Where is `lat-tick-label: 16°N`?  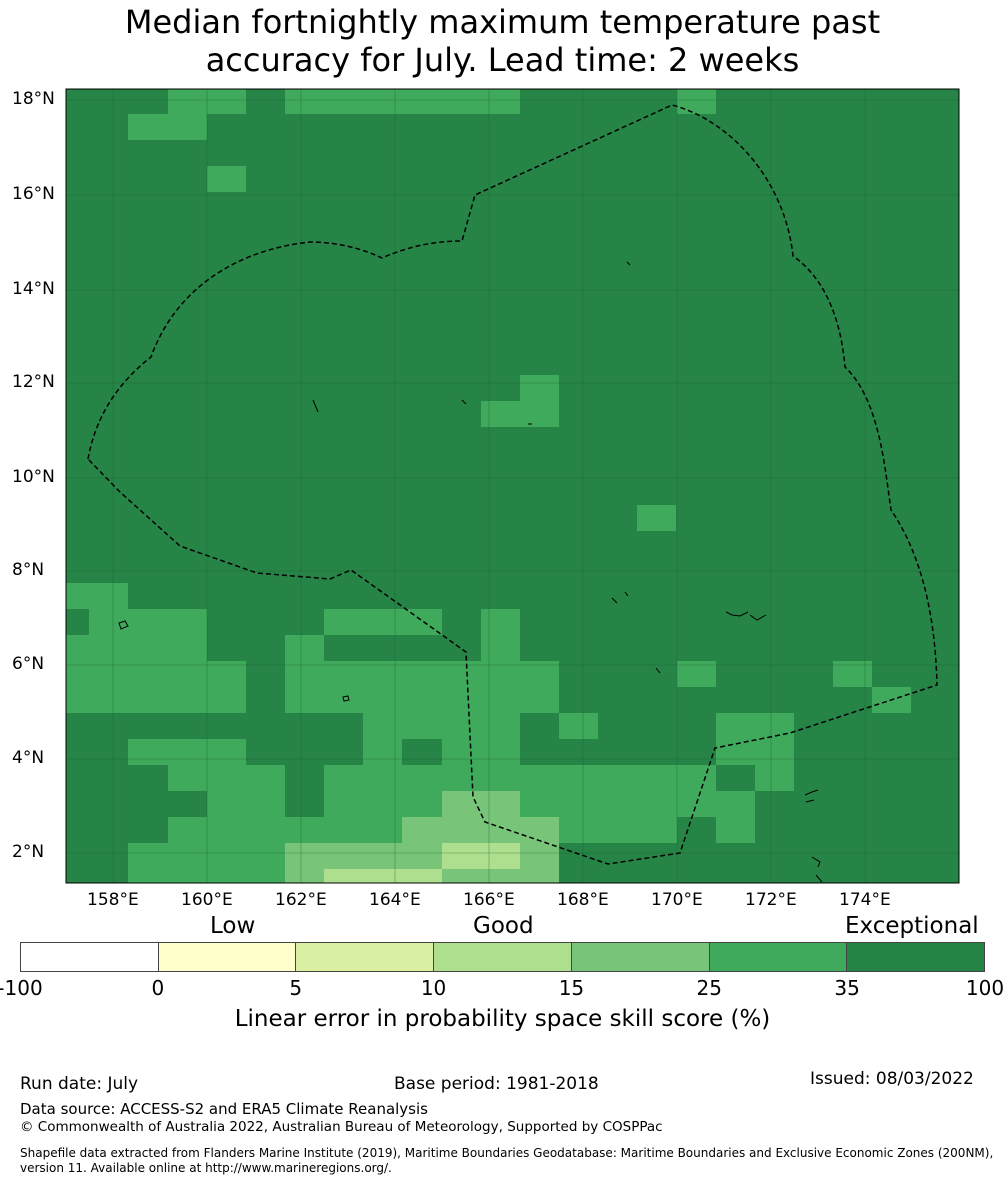
lat-tick-label: 16°N is located at coordinates (33, 194).